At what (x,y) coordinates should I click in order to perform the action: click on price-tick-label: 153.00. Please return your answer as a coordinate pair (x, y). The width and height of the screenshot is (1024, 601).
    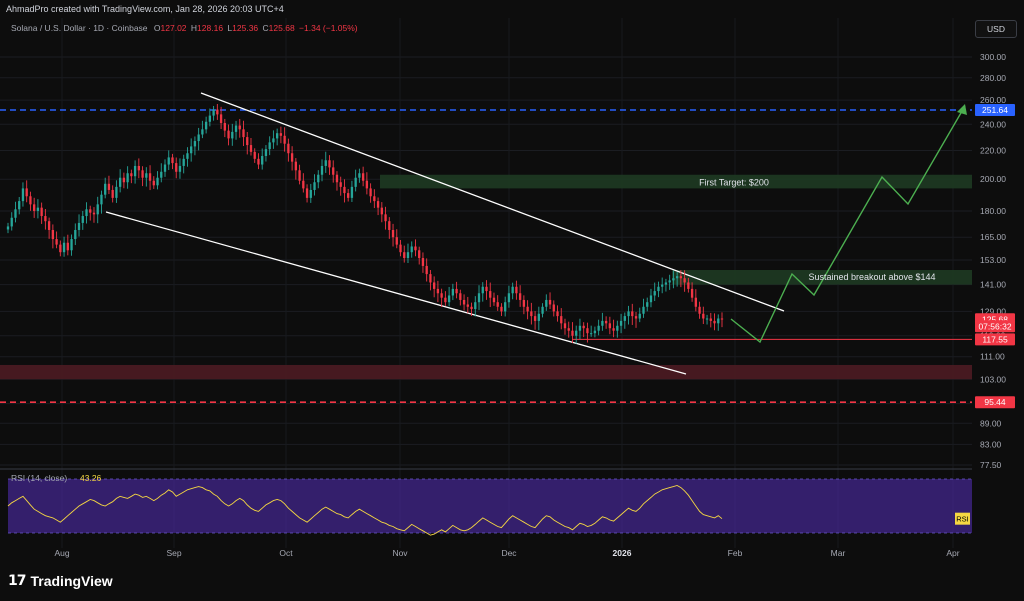
    Looking at the image, I should click on (993, 260).